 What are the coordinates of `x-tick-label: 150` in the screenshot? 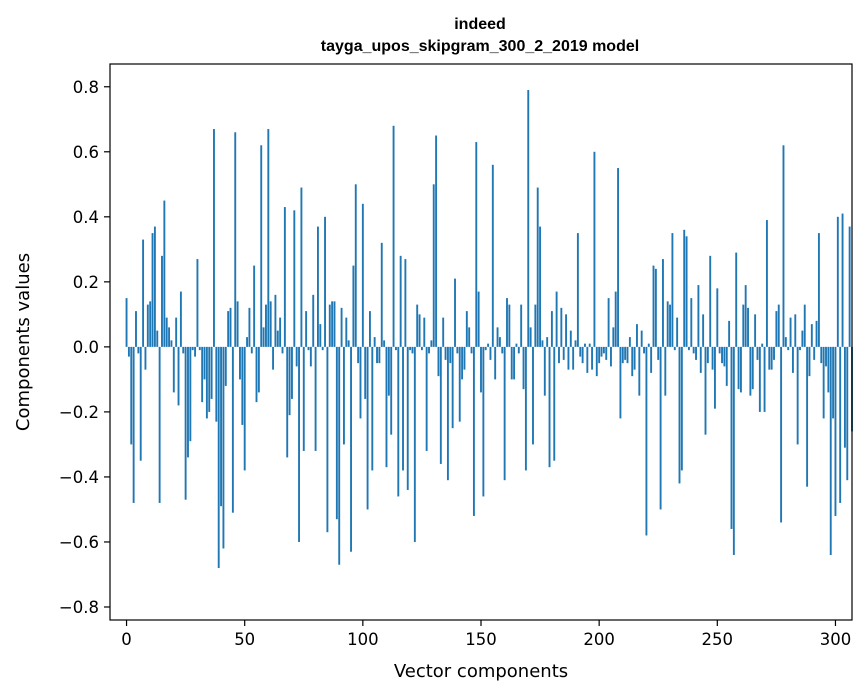 It's located at (481, 639).